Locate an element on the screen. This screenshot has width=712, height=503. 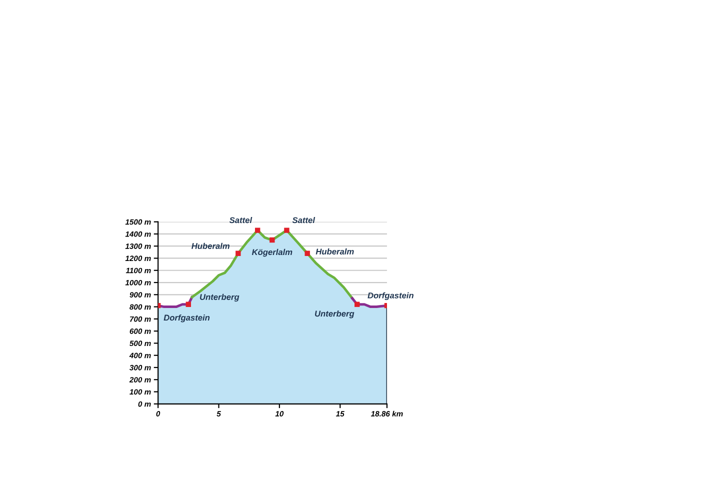
annotation: Kögerlalm is located at coordinates (272, 252).